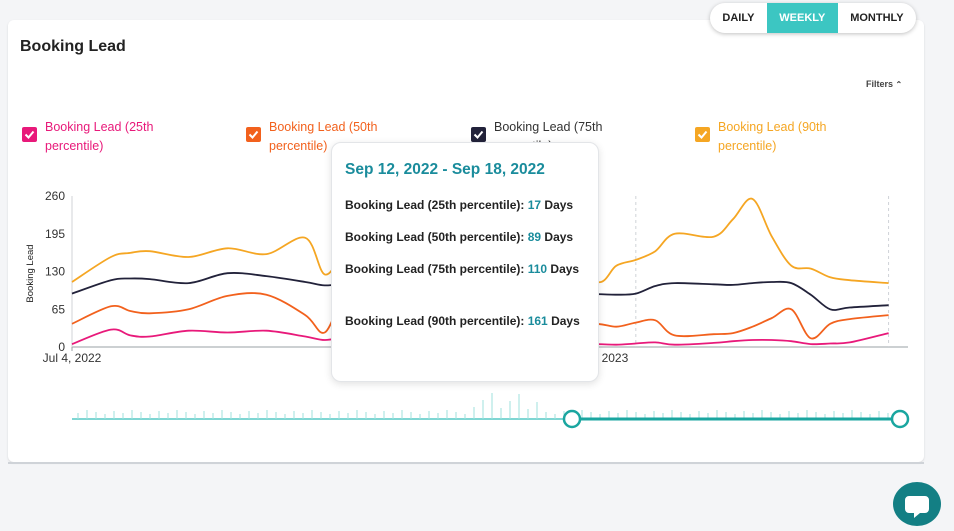 The image size is (954, 531). I want to click on legend-item-50th: Booking Lead (50th percentile), so click(321, 137).